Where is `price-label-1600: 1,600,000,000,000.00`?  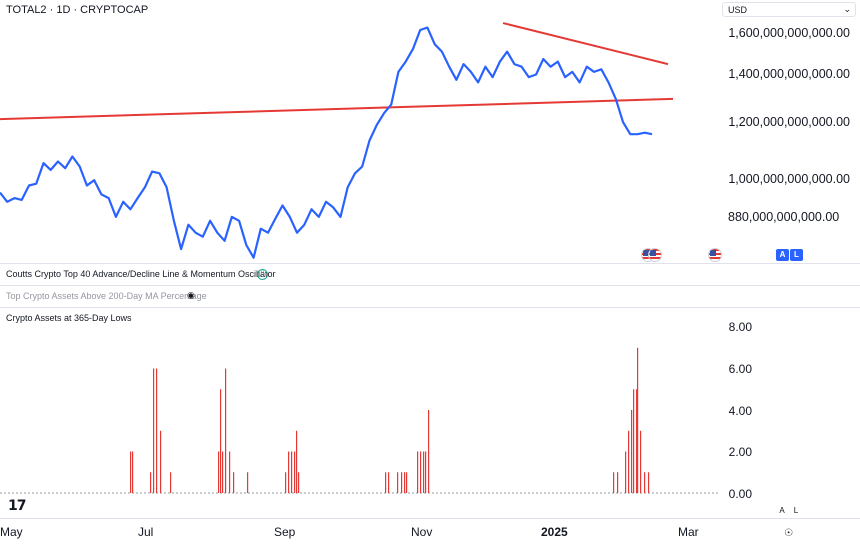 price-label-1600: 1,600,000,000,000.00 is located at coordinates (789, 33).